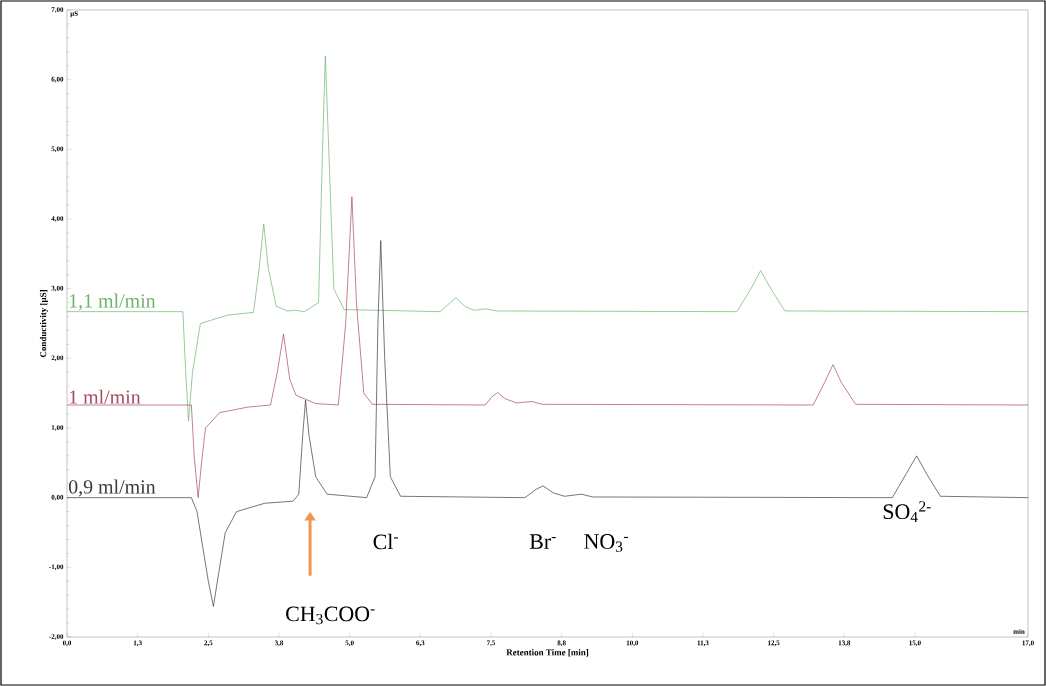  Describe the element at coordinates (542, 541) in the screenshot. I see `annotation: Br$^{-}$` at that location.